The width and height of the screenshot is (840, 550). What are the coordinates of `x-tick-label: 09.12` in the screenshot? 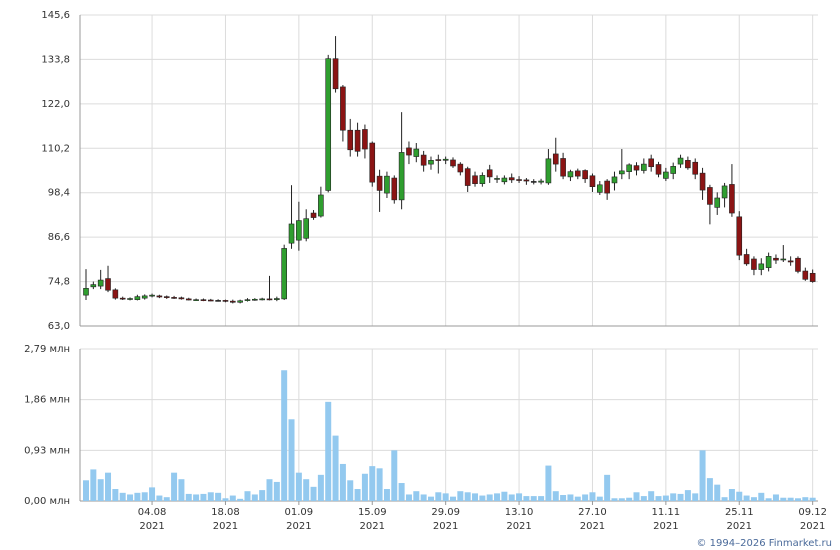 It's located at (812, 512).